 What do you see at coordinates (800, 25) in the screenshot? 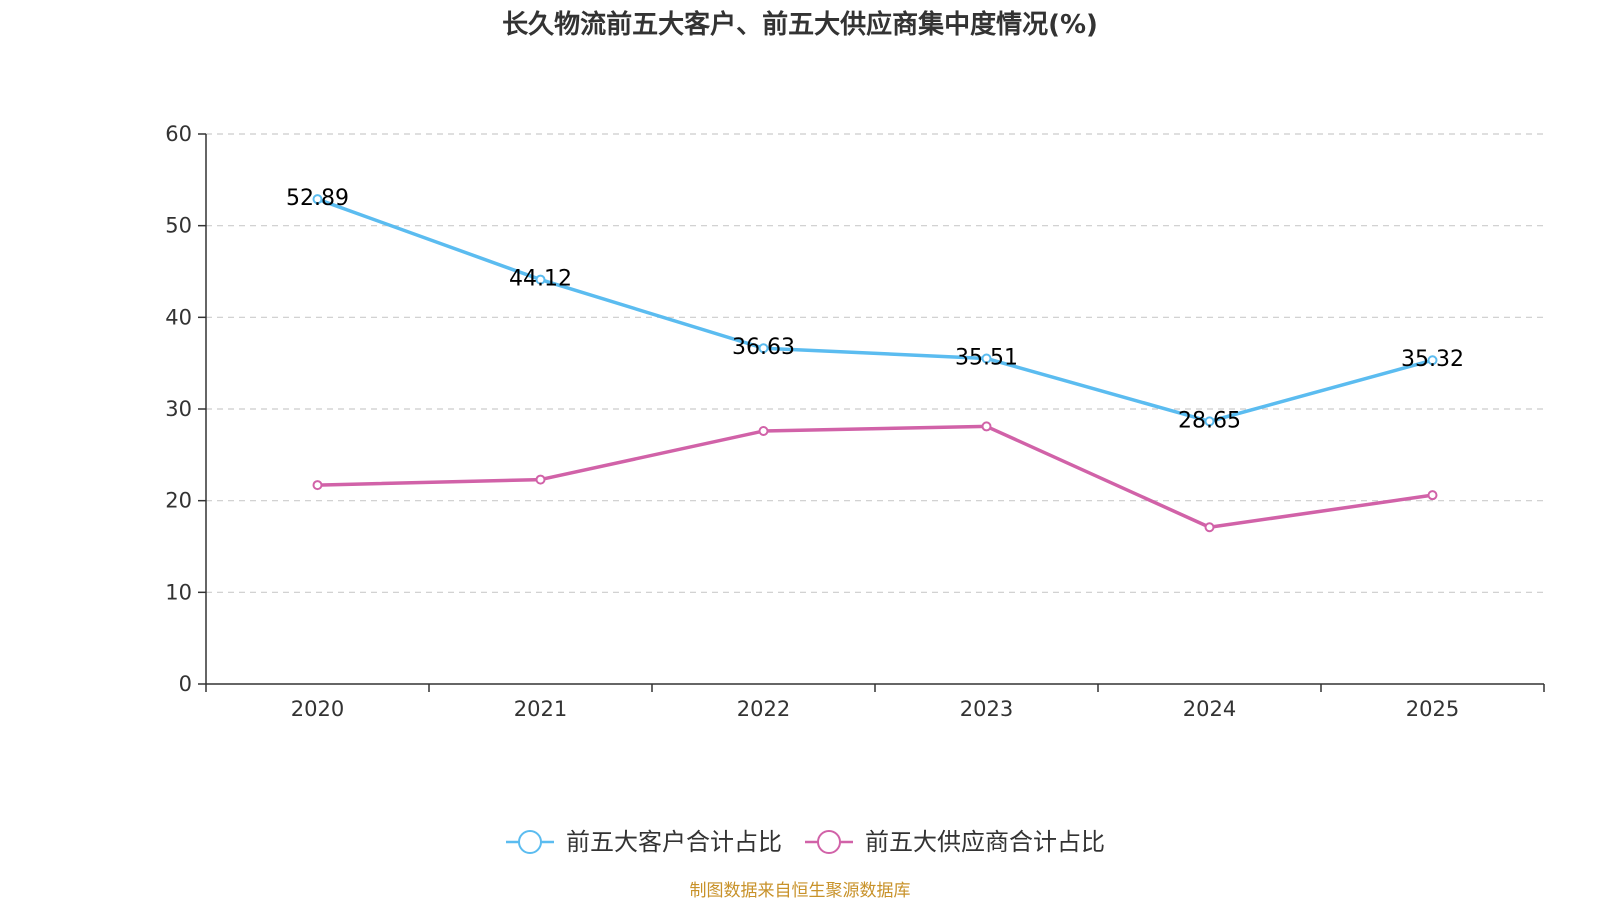
I see `chart-title: 长久物流前五大客户、前五大供应商集中度情况(%)` at bounding box center [800, 25].